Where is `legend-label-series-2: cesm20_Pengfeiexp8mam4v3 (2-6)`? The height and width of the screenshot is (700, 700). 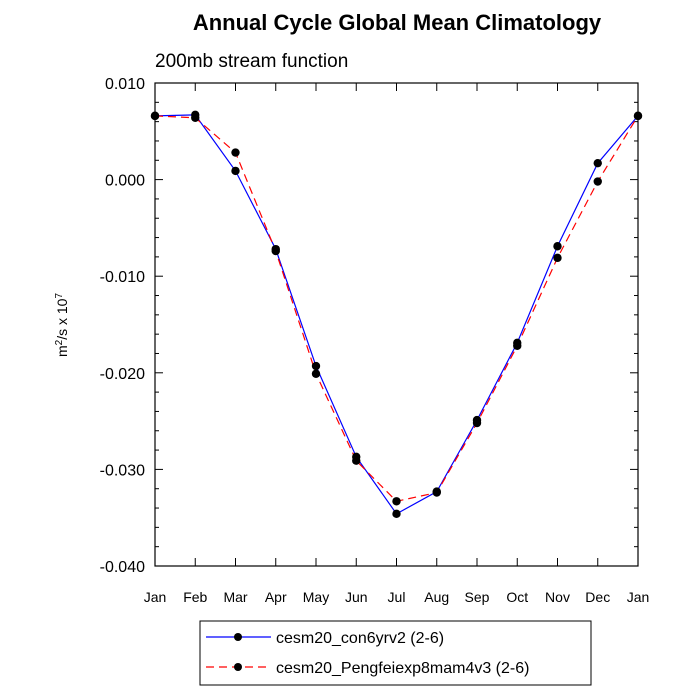 legend-label-series-2: cesm20_Pengfeiexp8mam4v3 (2-6) is located at coordinates (402, 668).